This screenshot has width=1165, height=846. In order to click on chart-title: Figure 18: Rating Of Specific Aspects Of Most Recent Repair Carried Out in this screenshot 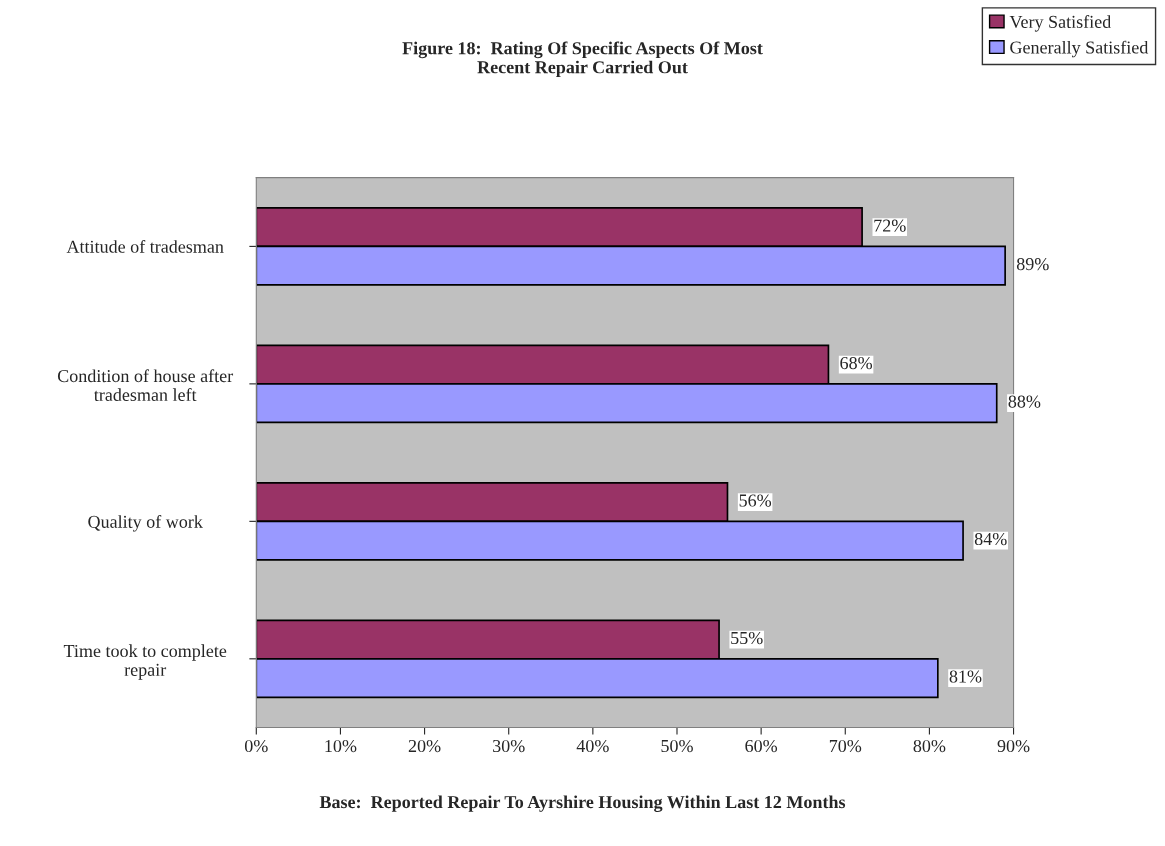, I will do `click(582, 59)`.